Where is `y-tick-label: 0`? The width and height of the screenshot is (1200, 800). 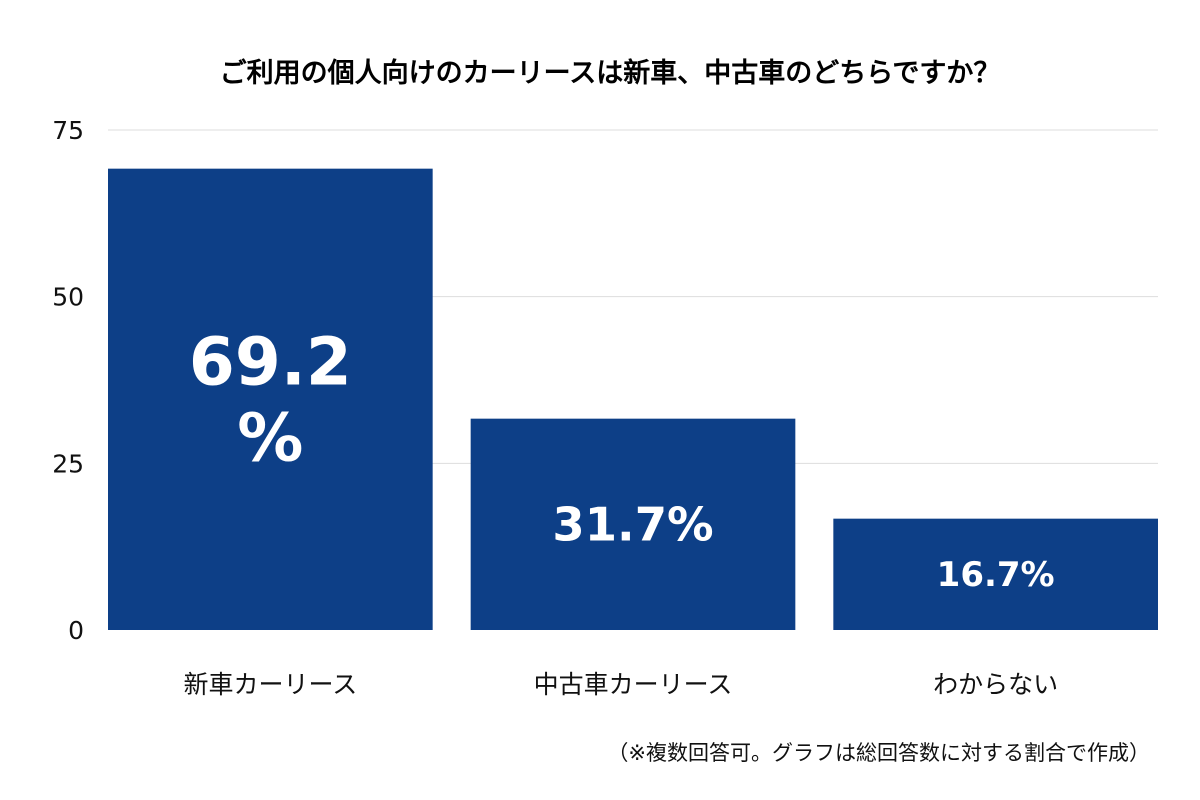 y-tick-label: 0 is located at coordinates (76, 630).